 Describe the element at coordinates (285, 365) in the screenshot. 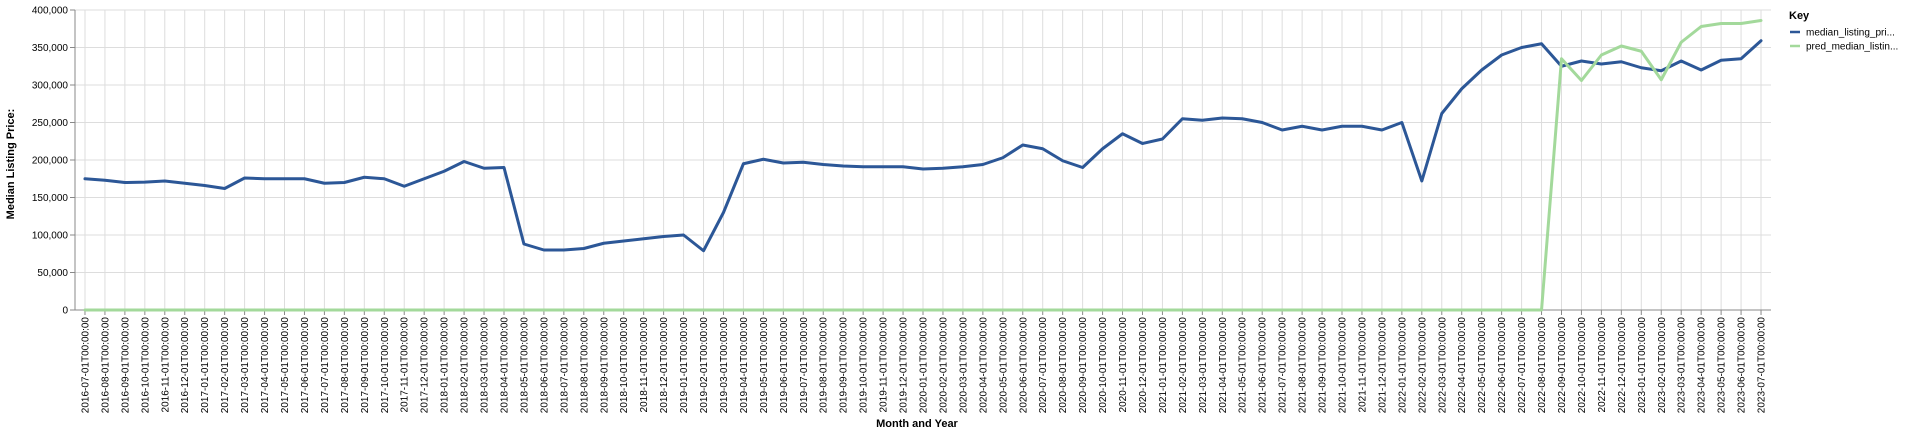

I see `x-tick-label: 2017-05-01T00:00:00` at that location.